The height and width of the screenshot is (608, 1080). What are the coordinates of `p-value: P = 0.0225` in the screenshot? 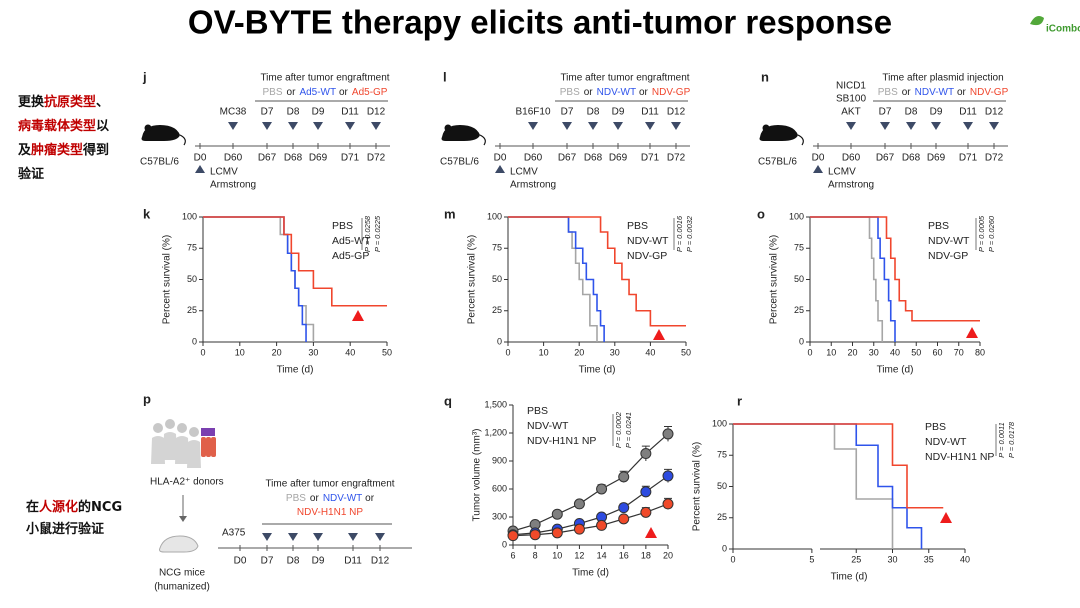 It's located at (377, 233).